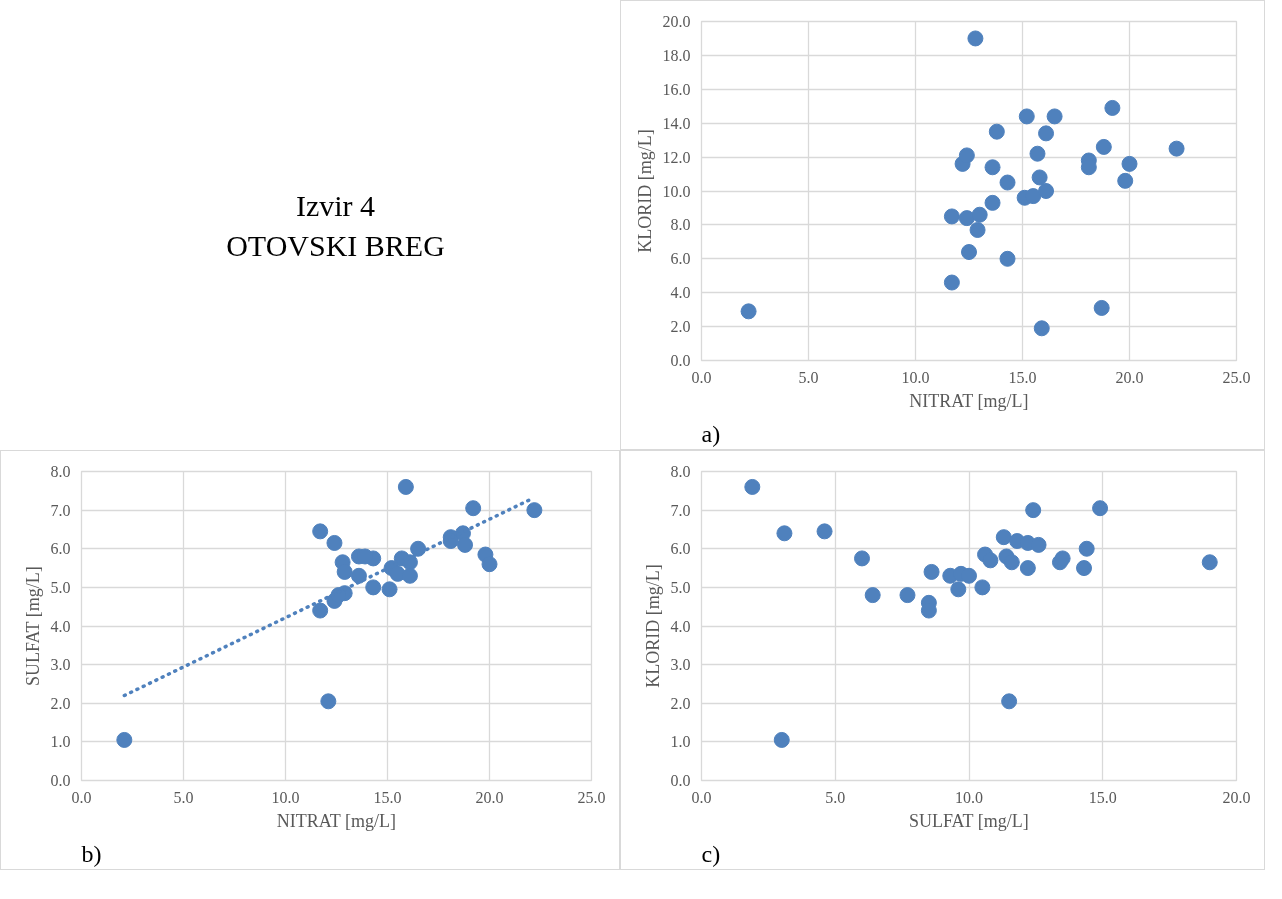  I want to click on y-tick-label: 10.0, so click(676, 191).